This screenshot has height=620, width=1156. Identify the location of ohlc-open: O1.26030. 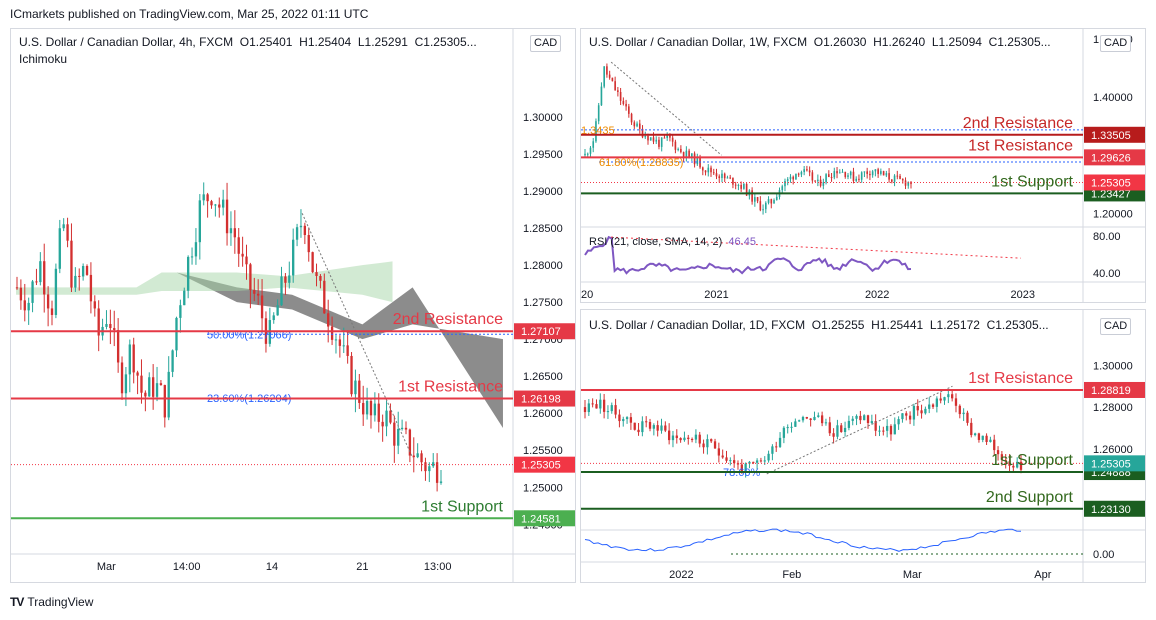
(840, 42).